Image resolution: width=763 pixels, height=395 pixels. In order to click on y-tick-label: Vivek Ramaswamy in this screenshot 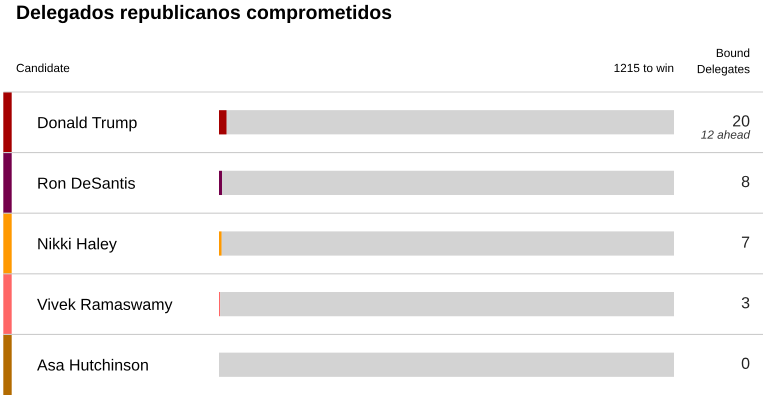, I will do `click(104, 306)`.